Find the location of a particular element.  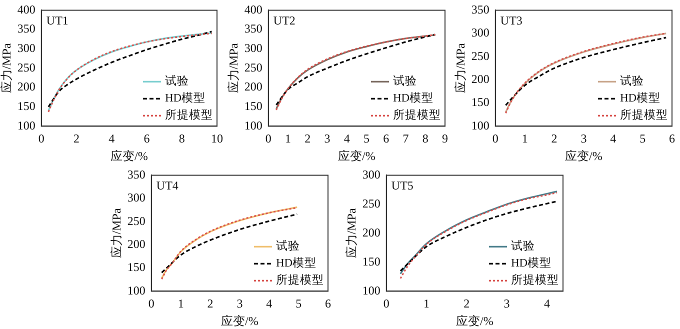

x-tick-label: 7 is located at coordinates (405, 139).